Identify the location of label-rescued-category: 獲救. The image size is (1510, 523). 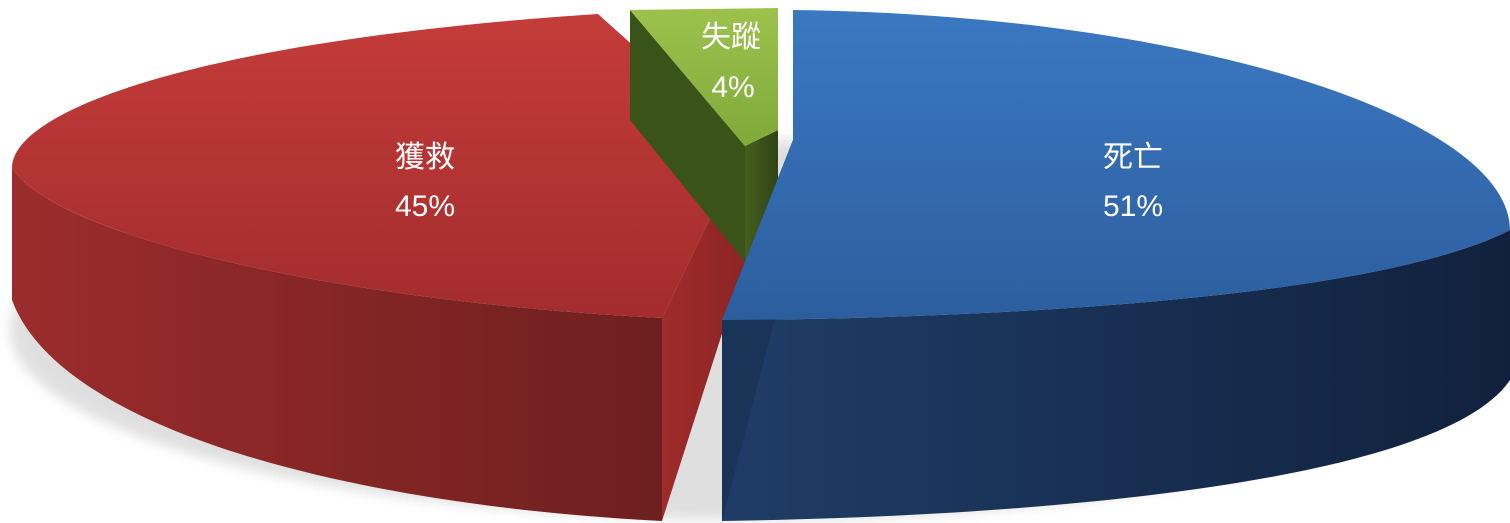
(425, 157).